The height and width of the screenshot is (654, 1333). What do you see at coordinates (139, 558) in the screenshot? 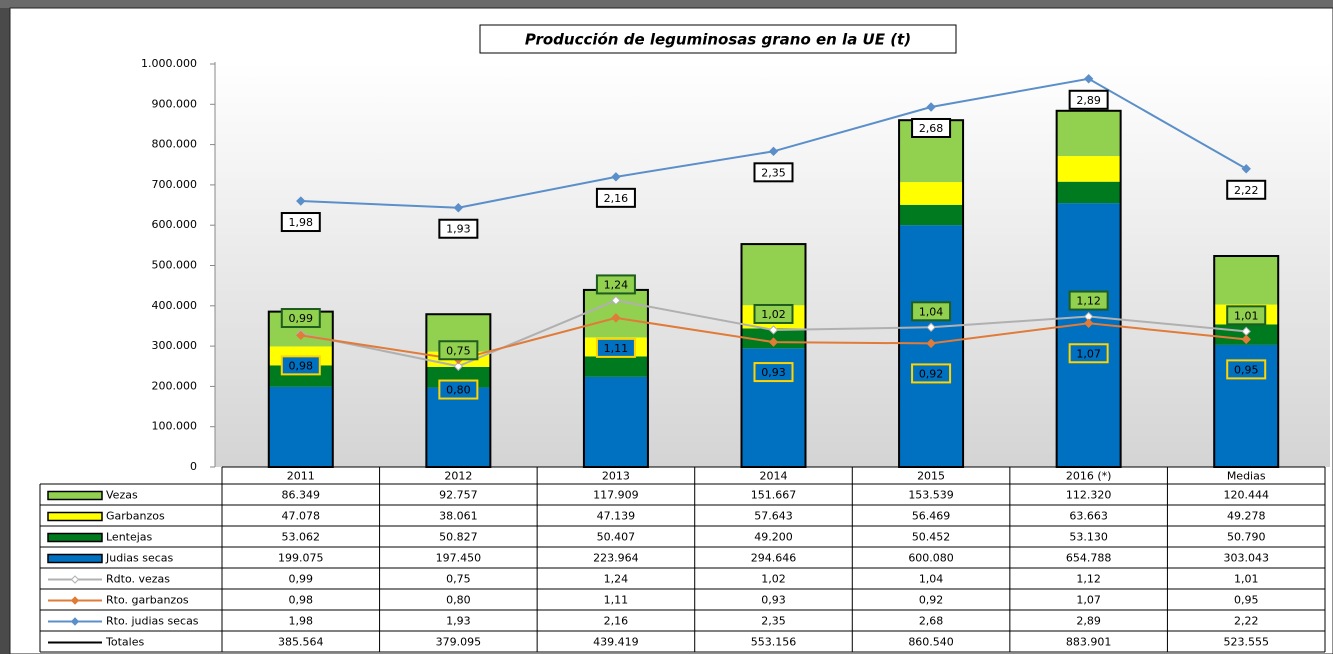
I see `legend-label: Judias secas` at bounding box center [139, 558].